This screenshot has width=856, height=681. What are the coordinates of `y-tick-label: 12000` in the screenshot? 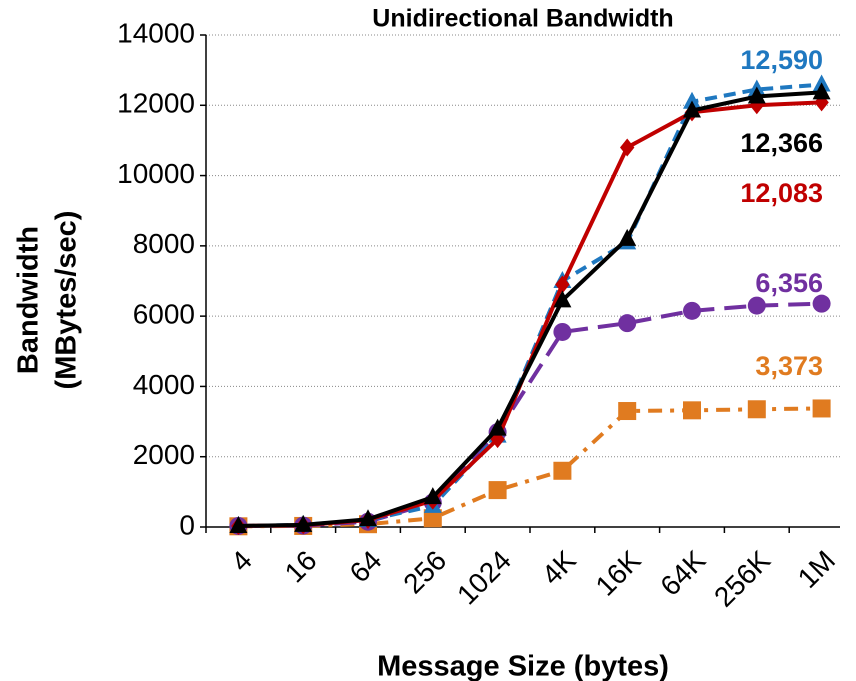 It's located at (156, 103).